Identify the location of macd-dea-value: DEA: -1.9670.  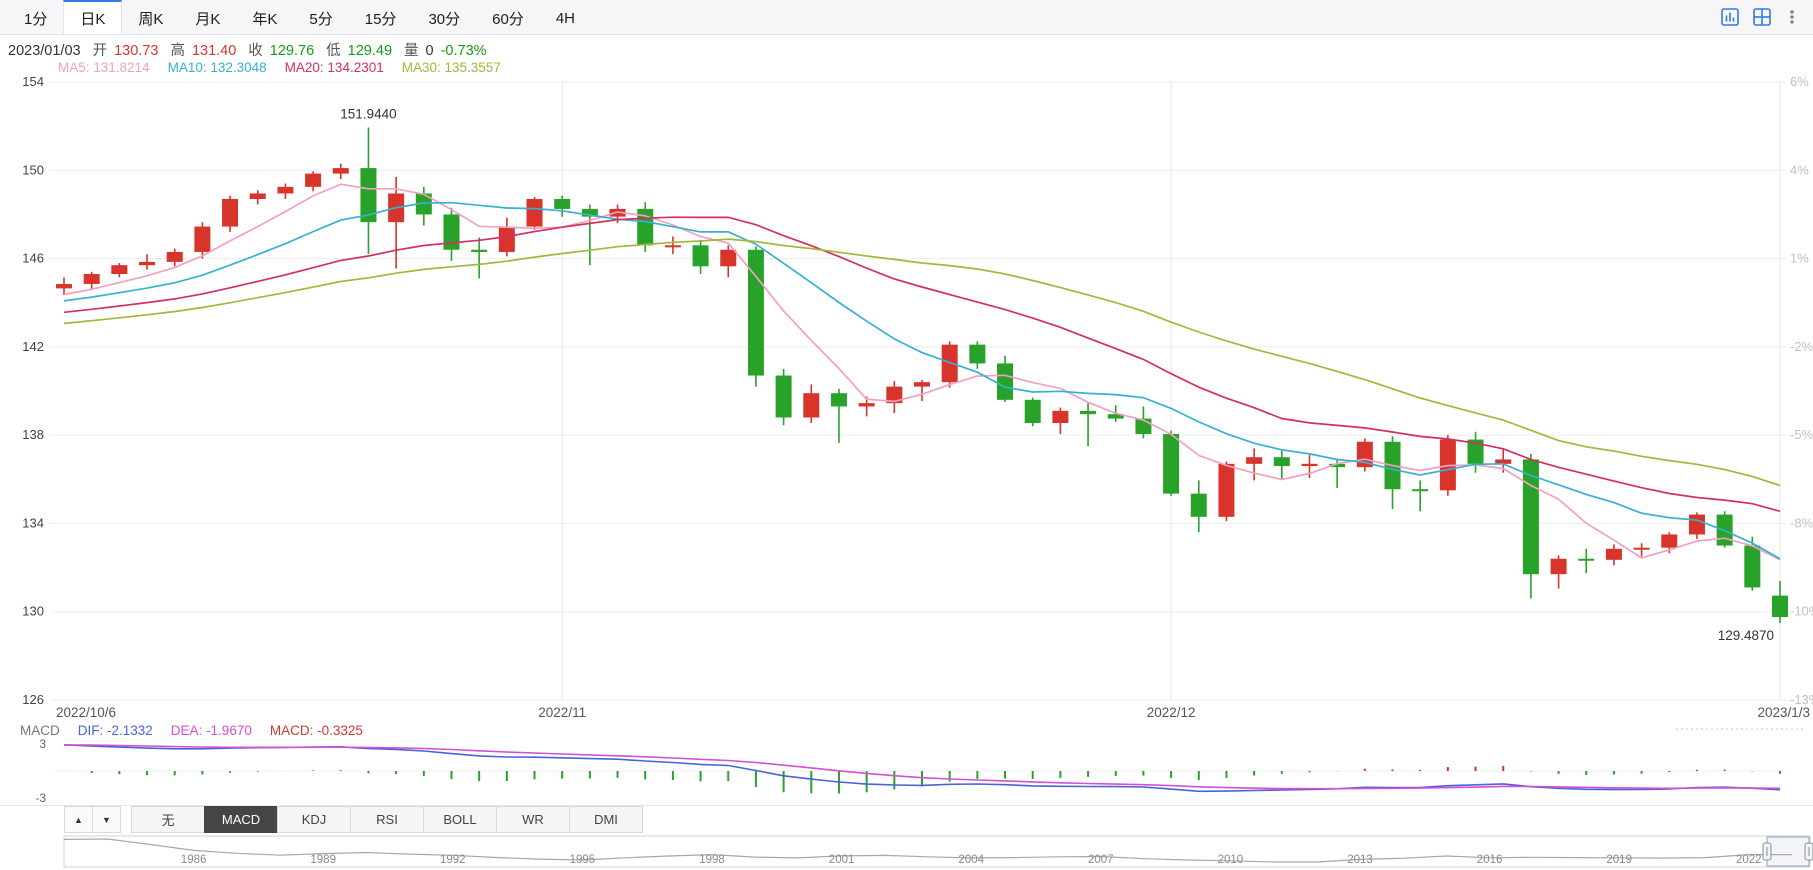
(211, 730).